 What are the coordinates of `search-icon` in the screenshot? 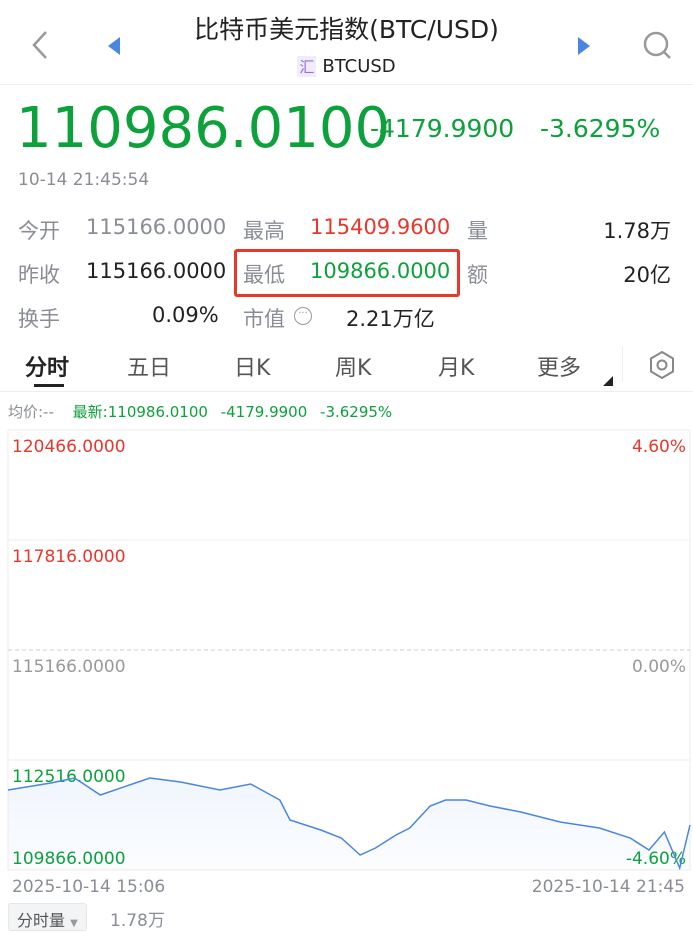 It's located at (657, 45).